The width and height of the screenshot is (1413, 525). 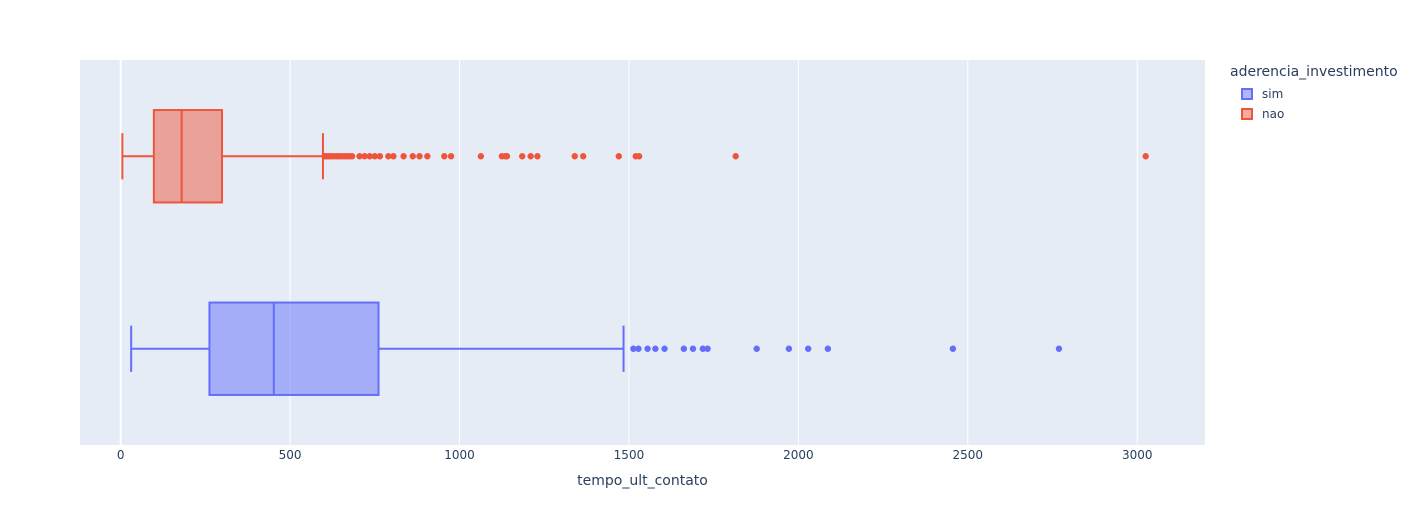 I want to click on legend: aderencia_investimento sim nao, so click(x=1314, y=94).